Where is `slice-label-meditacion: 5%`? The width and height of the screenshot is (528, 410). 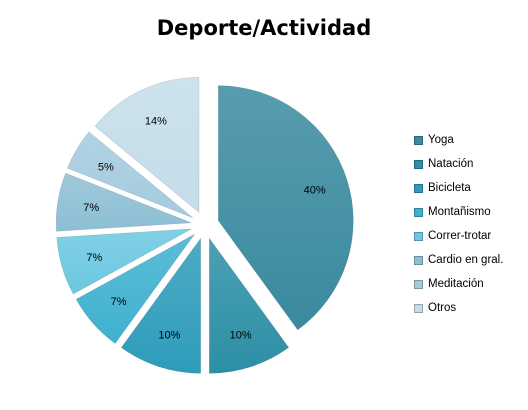 slice-label-meditacion: 5% is located at coordinates (106, 167).